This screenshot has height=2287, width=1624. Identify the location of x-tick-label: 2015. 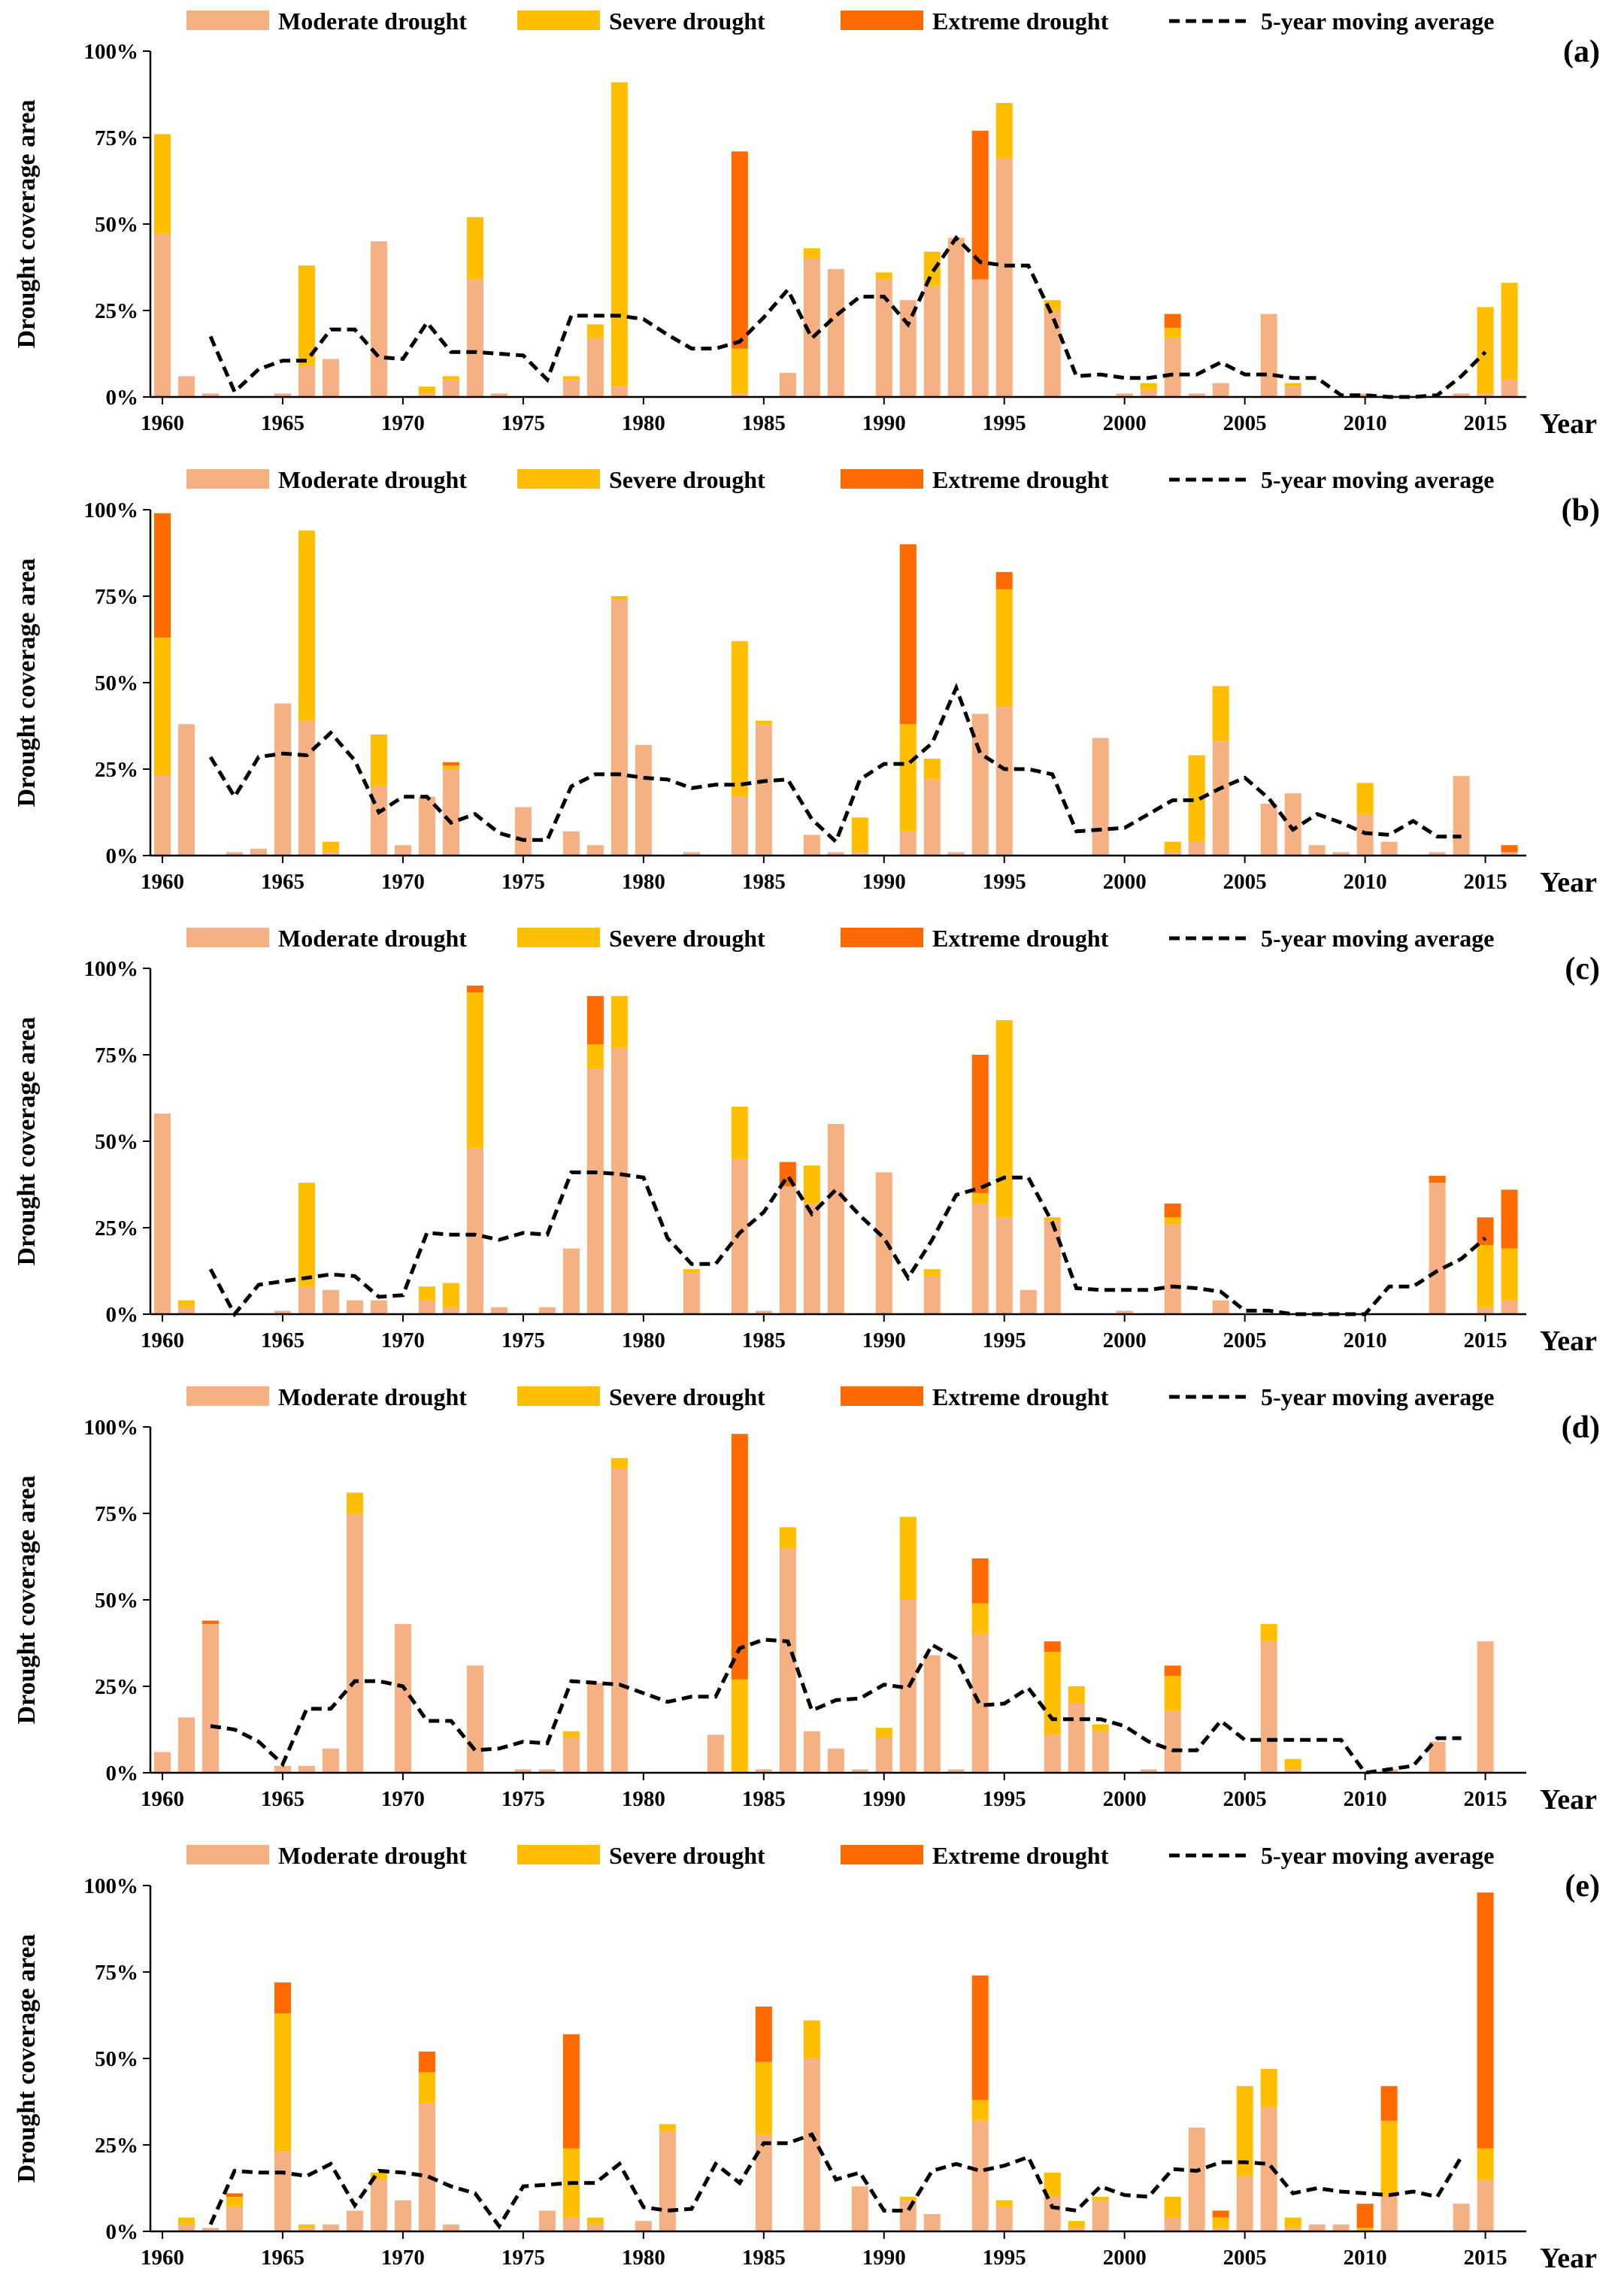
(1485, 1340).